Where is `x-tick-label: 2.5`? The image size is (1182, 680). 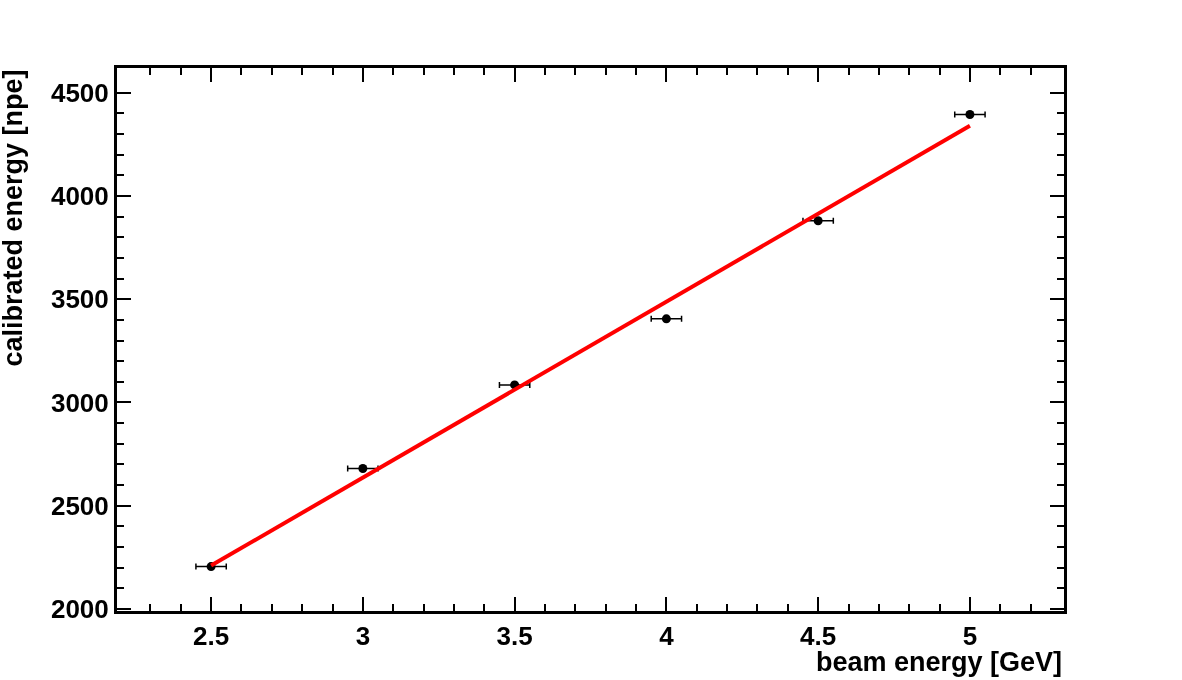
x-tick-label: 2.5 is located at coordinates (211, 636).